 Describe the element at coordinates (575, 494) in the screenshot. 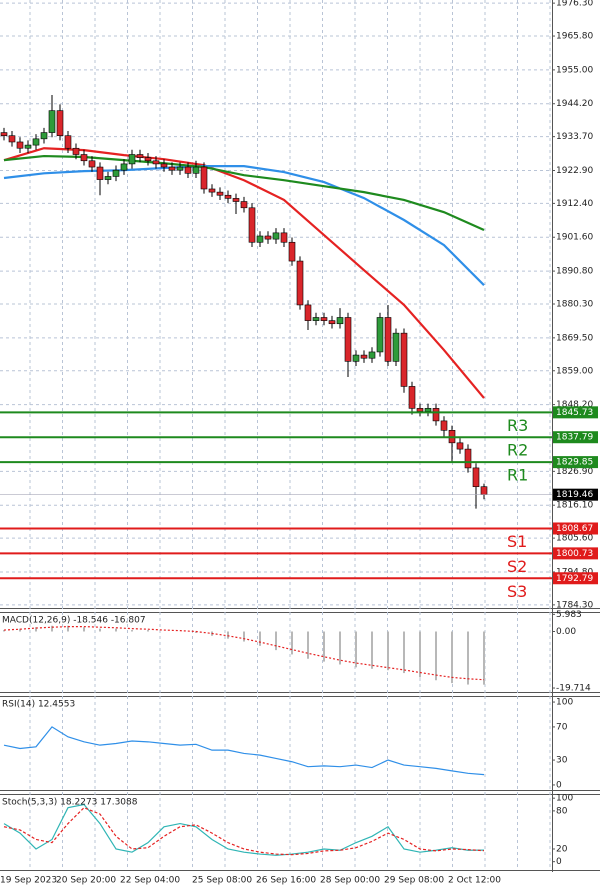

I see `last-price-box` at that location.